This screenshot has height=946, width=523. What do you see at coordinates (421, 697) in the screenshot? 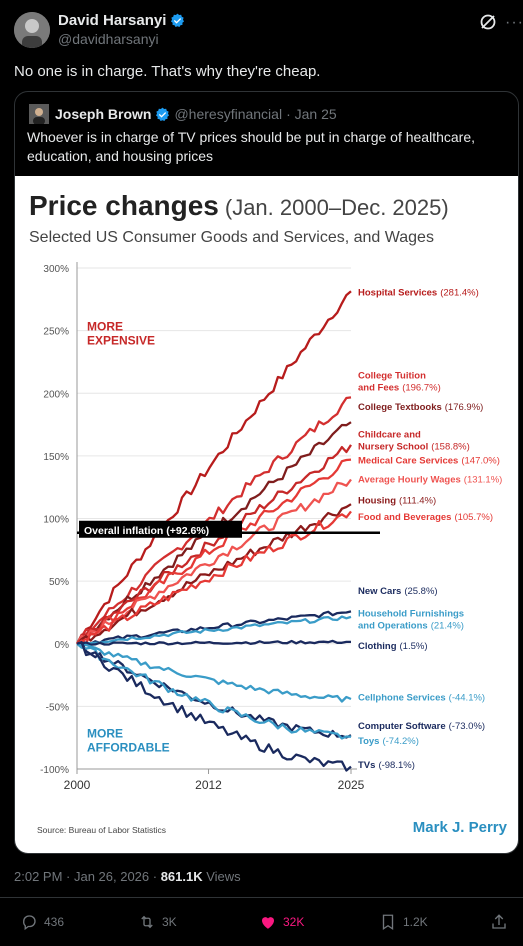
I see `series-label: Cellphone Services (-44.1%)` at bounding box center [421, 697].